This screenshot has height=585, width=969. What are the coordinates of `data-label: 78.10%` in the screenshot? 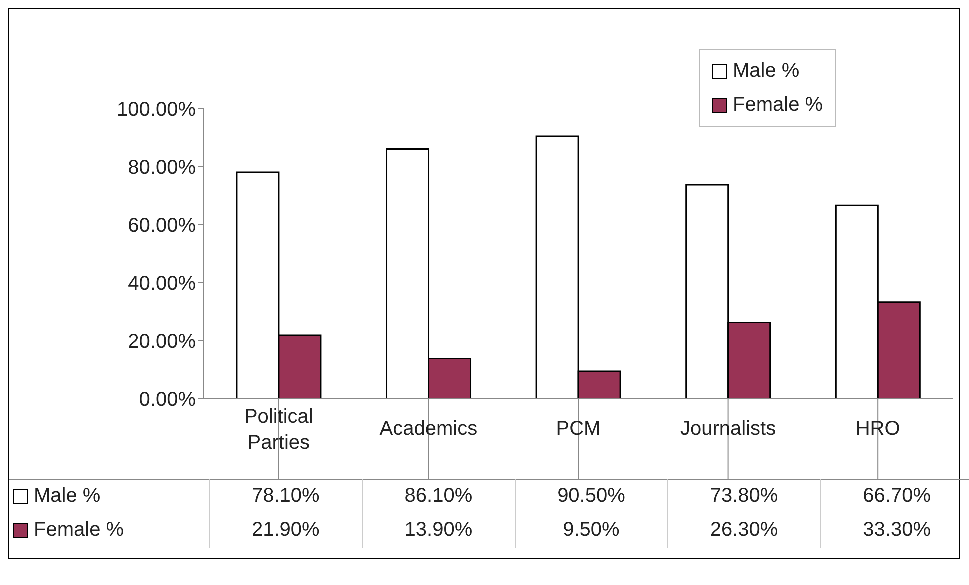 It's located at (286, 497).